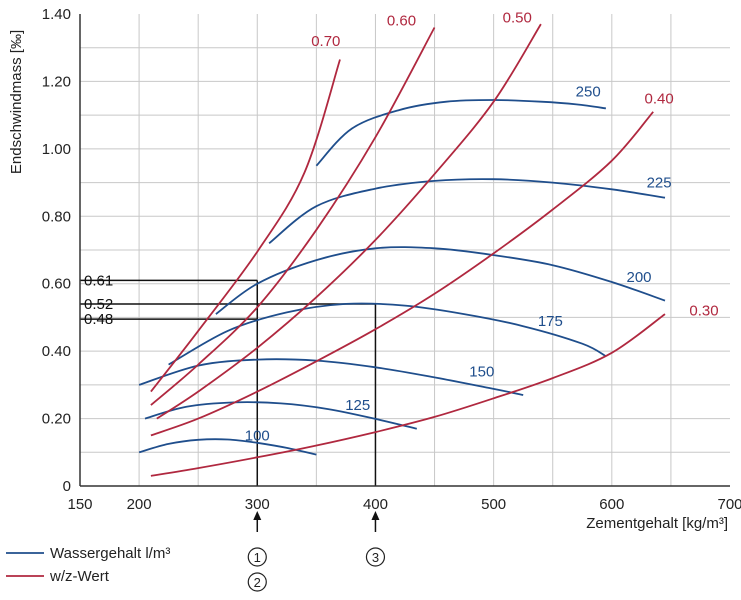  What do you see at coordinates (79, 576) in the screenshot?
I see `legend-label: w/z-Wert` at bounding box center [79, 576].